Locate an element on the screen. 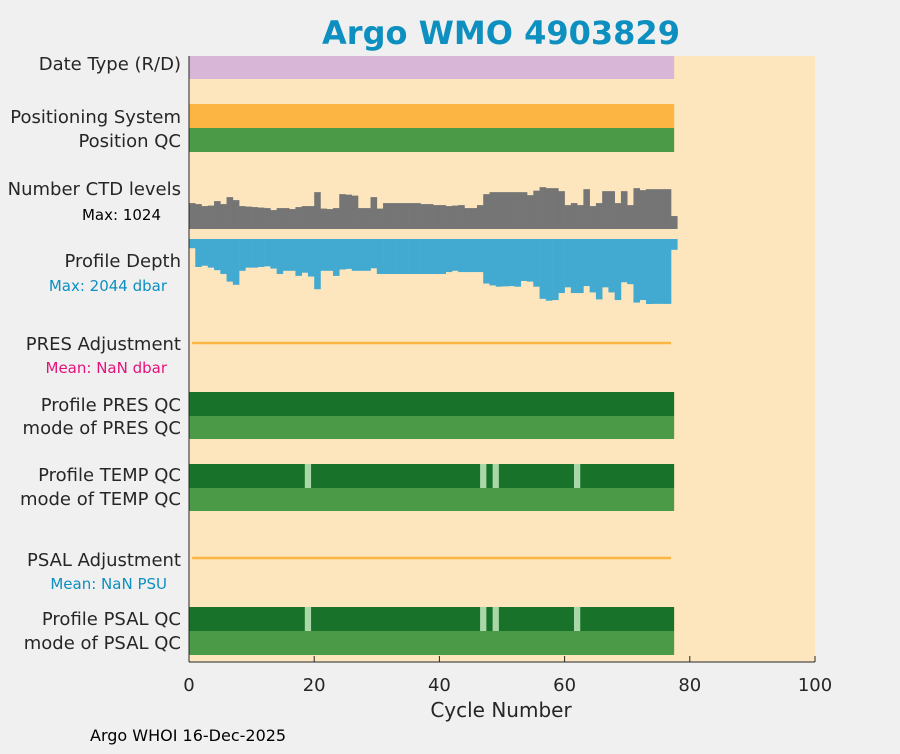  x-tick-label: 60 is located at coordinates (564, 685).